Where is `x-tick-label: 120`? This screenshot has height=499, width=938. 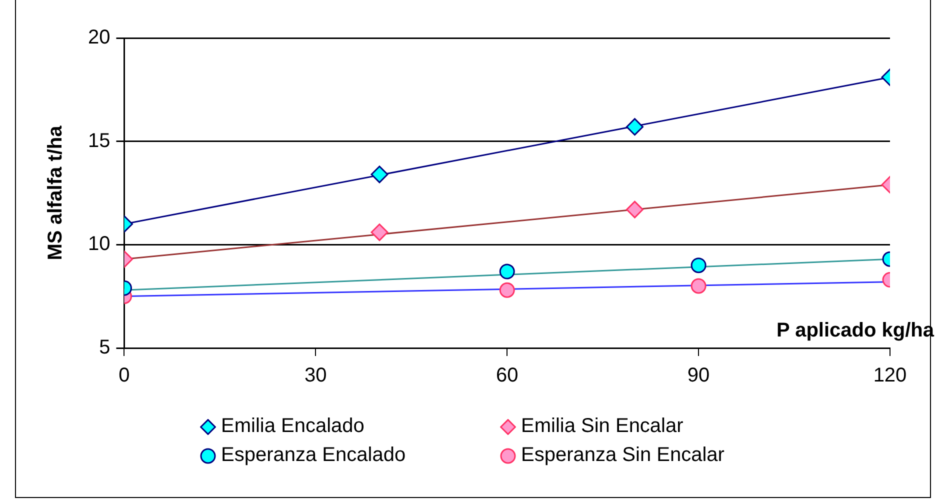 x-tick-label: 120 is located at coordinates (890, 375).